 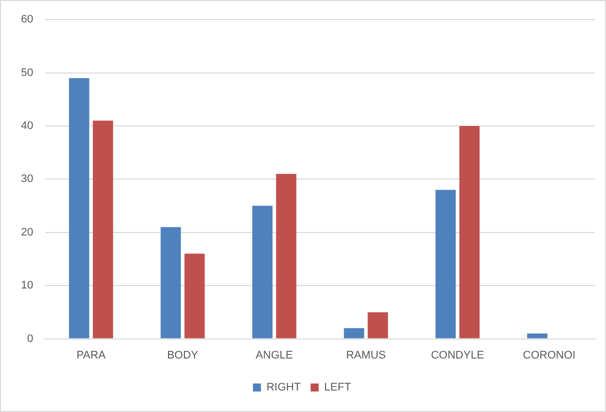 I want to click on x-tick-label: CORONOI, so click(x=549, y=355).